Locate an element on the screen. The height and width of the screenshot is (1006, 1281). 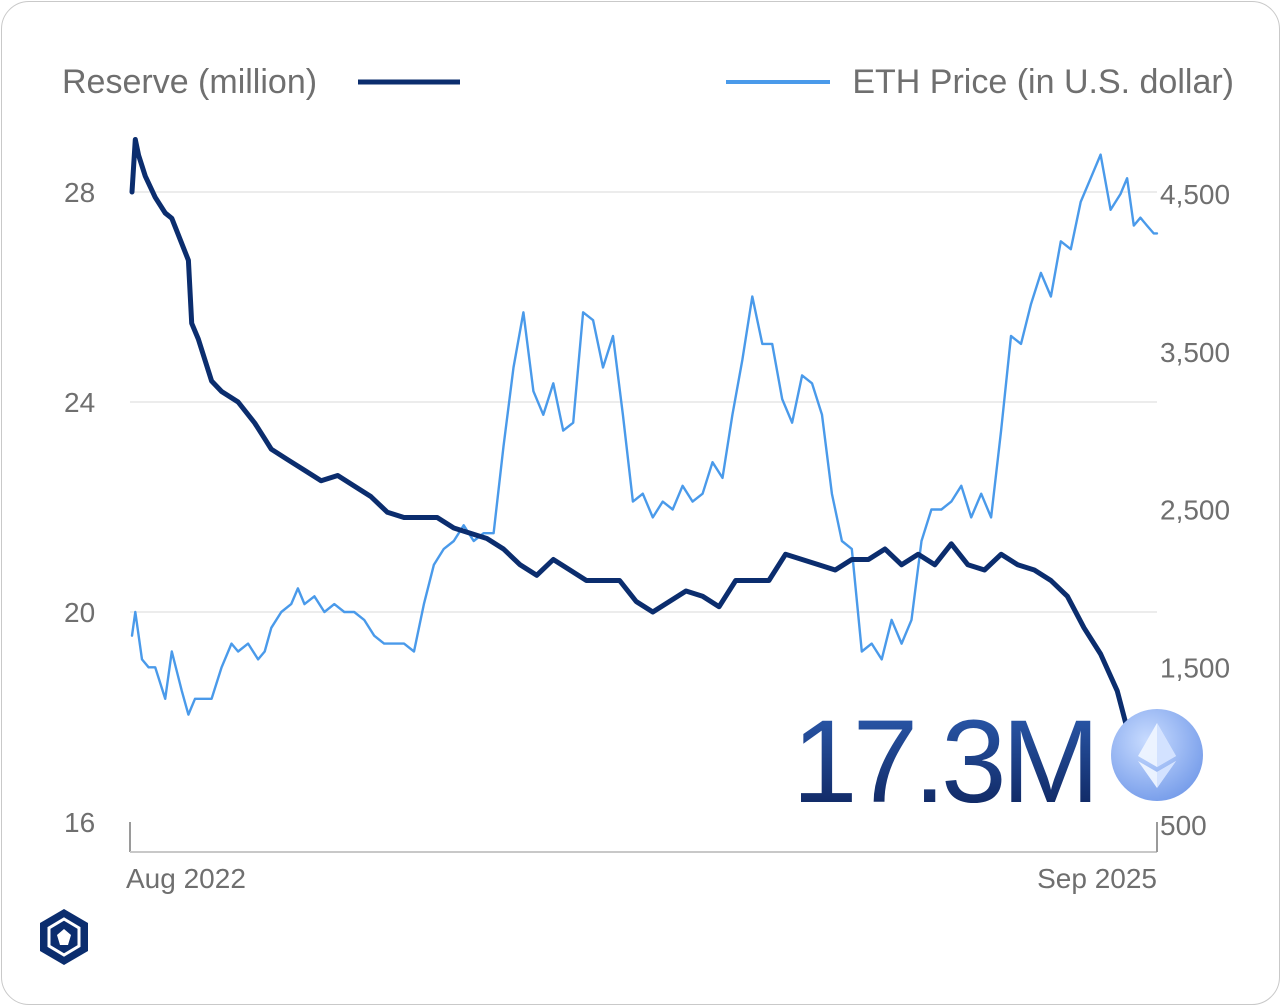
left-tick-label: 28 is located at coordinates (79, 192).